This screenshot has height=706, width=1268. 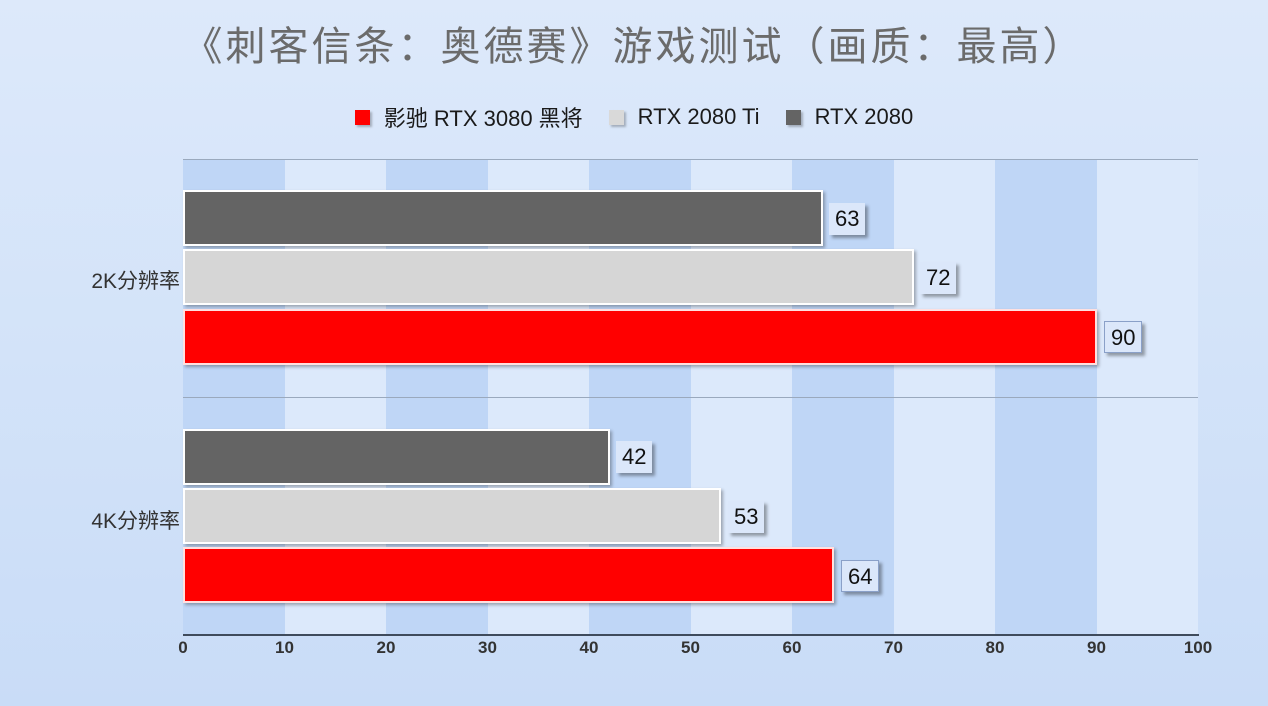 What do you see at coordinates (135, 281) in the screenshot?
I see `category-label-2k: 2K分辨率` at bounding box center [135, 281].